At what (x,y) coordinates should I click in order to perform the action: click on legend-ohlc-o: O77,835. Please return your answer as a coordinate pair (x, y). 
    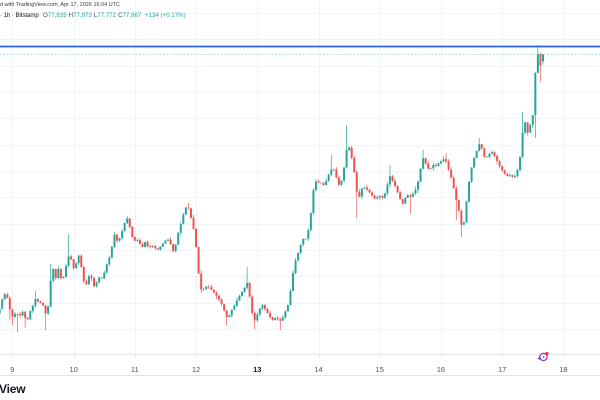
    Looking at the image, I should click on (55, 15).